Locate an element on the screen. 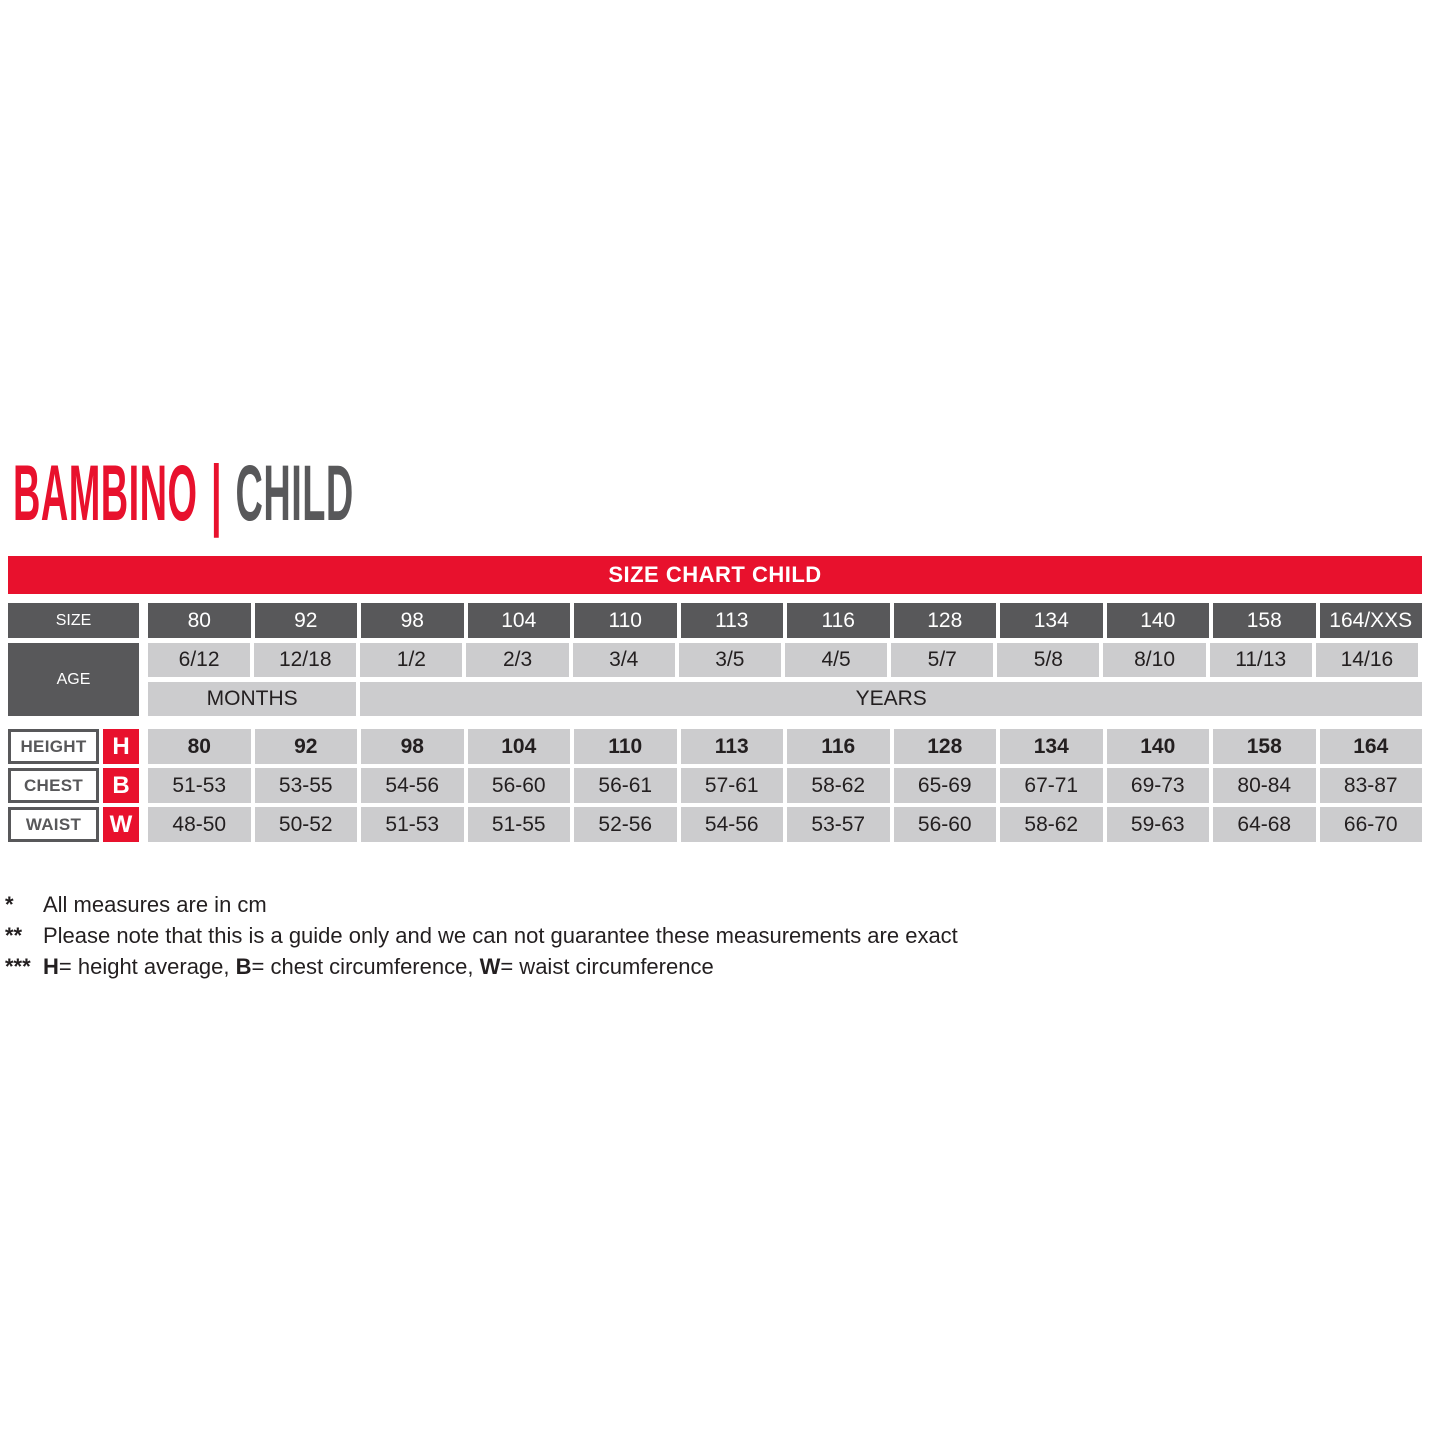  chest-cell: 80-84 is located at coordinates (1264, 785).